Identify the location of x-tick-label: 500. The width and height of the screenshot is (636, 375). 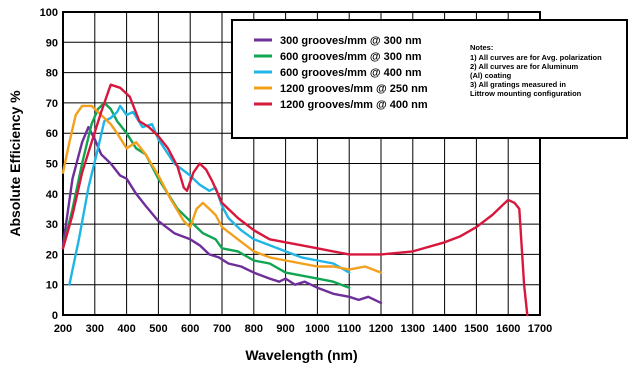
(158, 329).